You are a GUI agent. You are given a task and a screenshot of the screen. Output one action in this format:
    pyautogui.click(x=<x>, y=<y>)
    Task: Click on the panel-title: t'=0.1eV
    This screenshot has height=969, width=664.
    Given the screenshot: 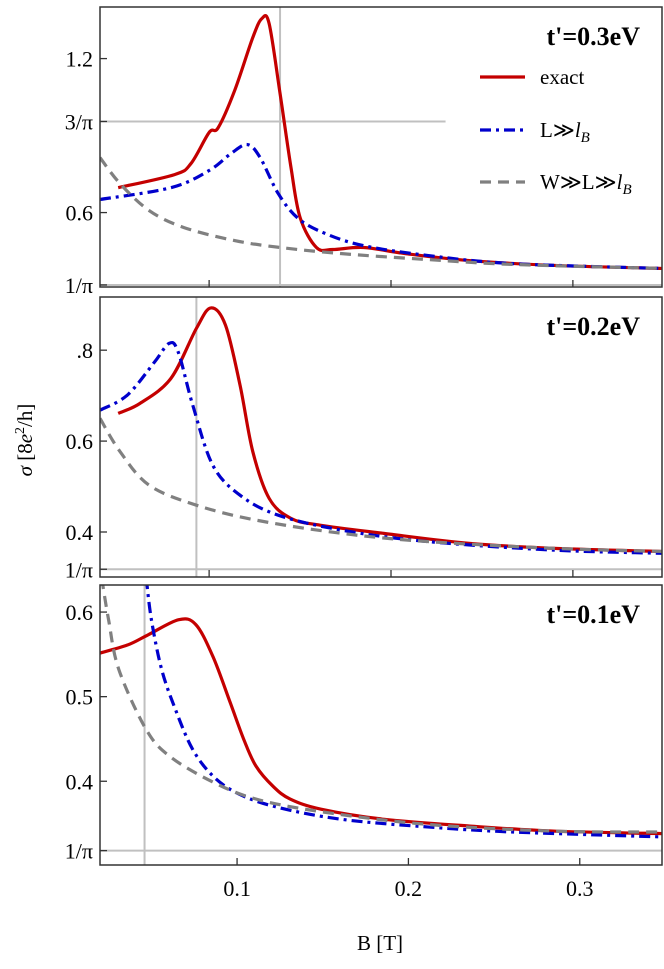 What is the action you would take?
    pyautogui.click(x=593, y=614)
    